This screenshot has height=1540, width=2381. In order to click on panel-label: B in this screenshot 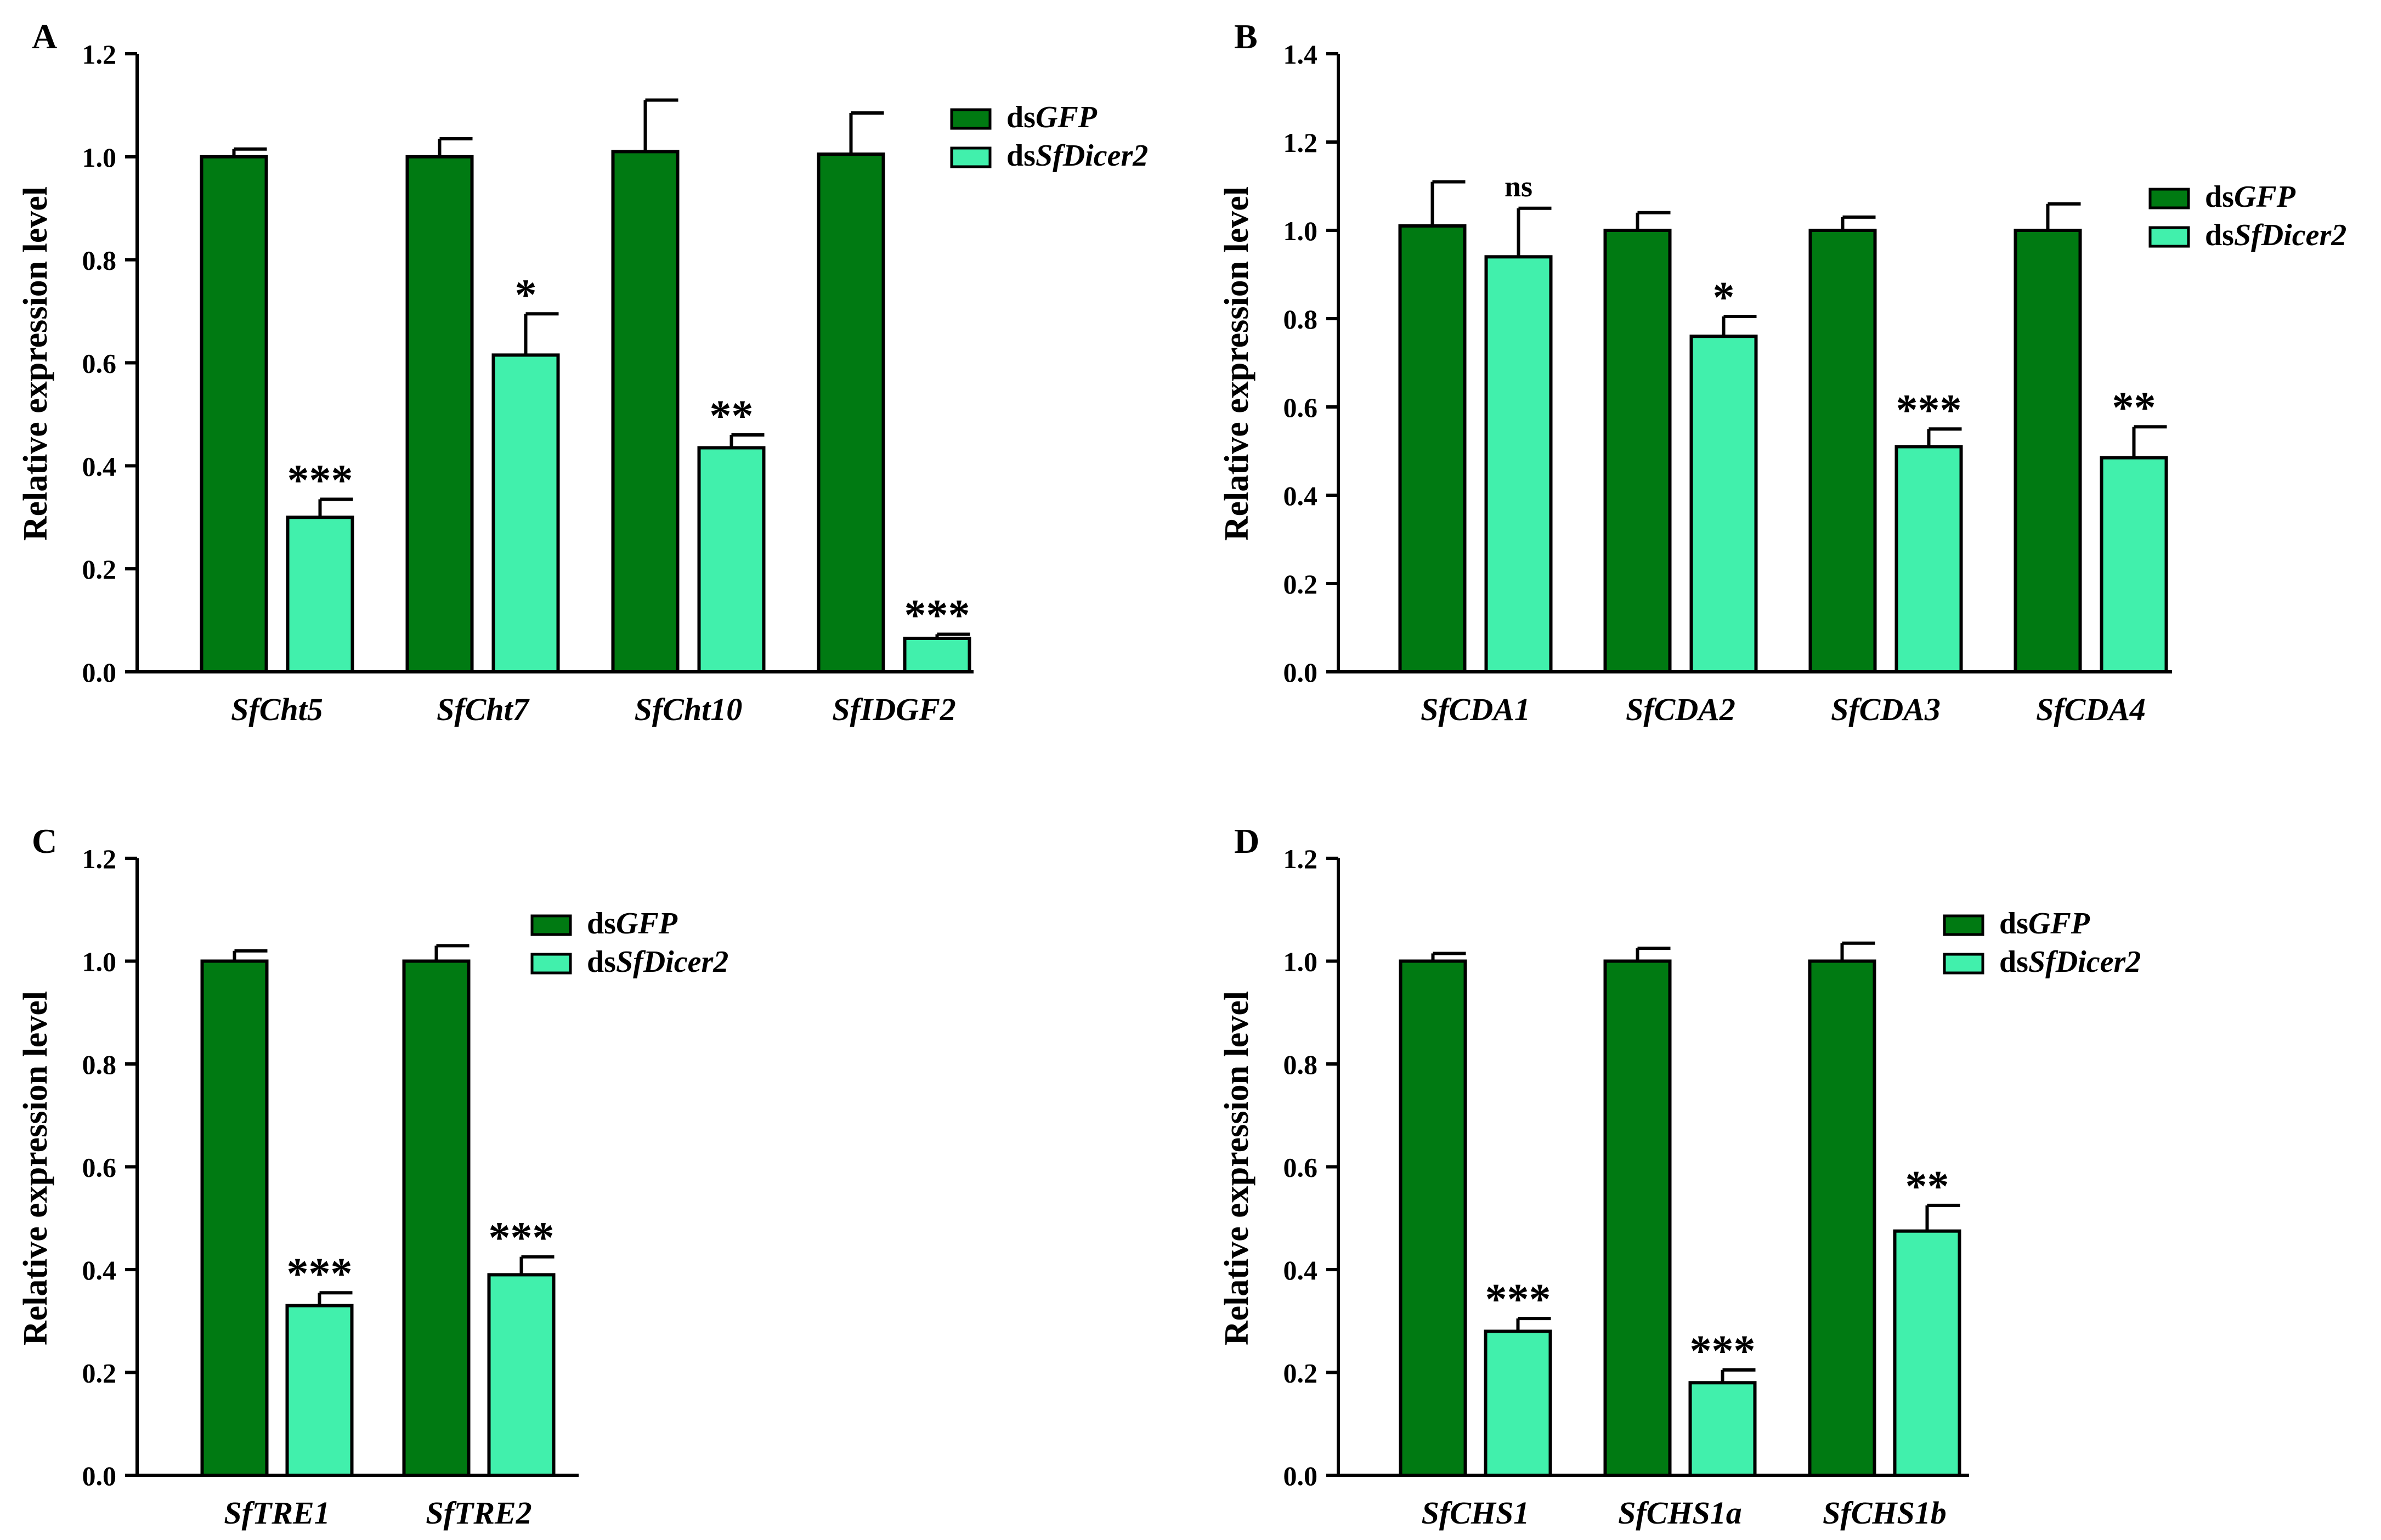, I will do `click(1246, 36)`.